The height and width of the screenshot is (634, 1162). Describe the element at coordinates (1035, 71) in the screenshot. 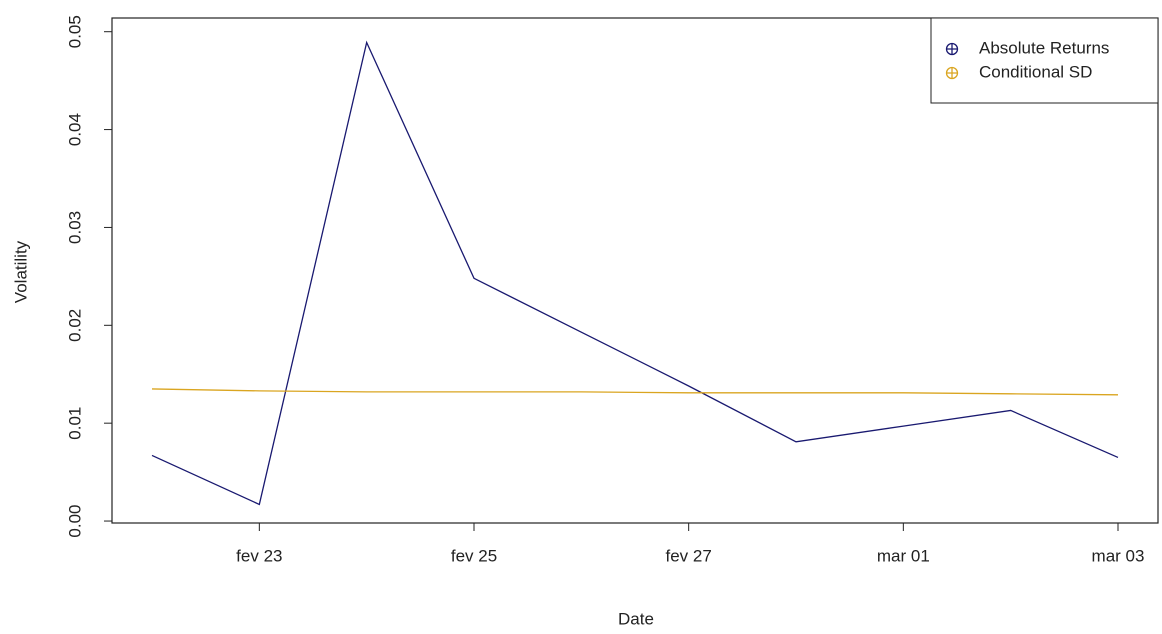

I see `legend-label: Conditional SD` at that location.